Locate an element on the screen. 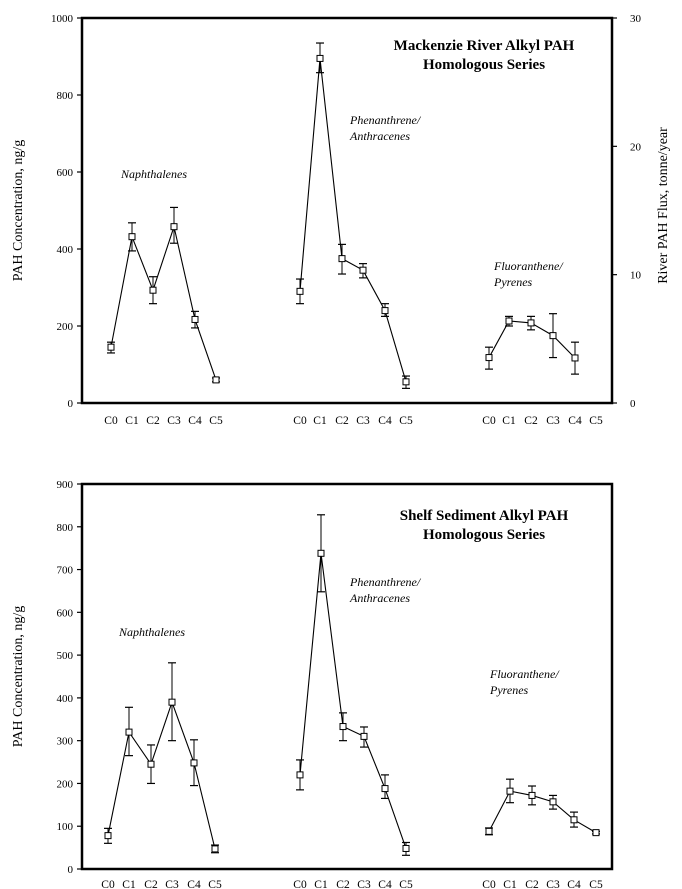 The image size is (682, 889). y-tick-label: 0 is located at coordinates (71, 870).